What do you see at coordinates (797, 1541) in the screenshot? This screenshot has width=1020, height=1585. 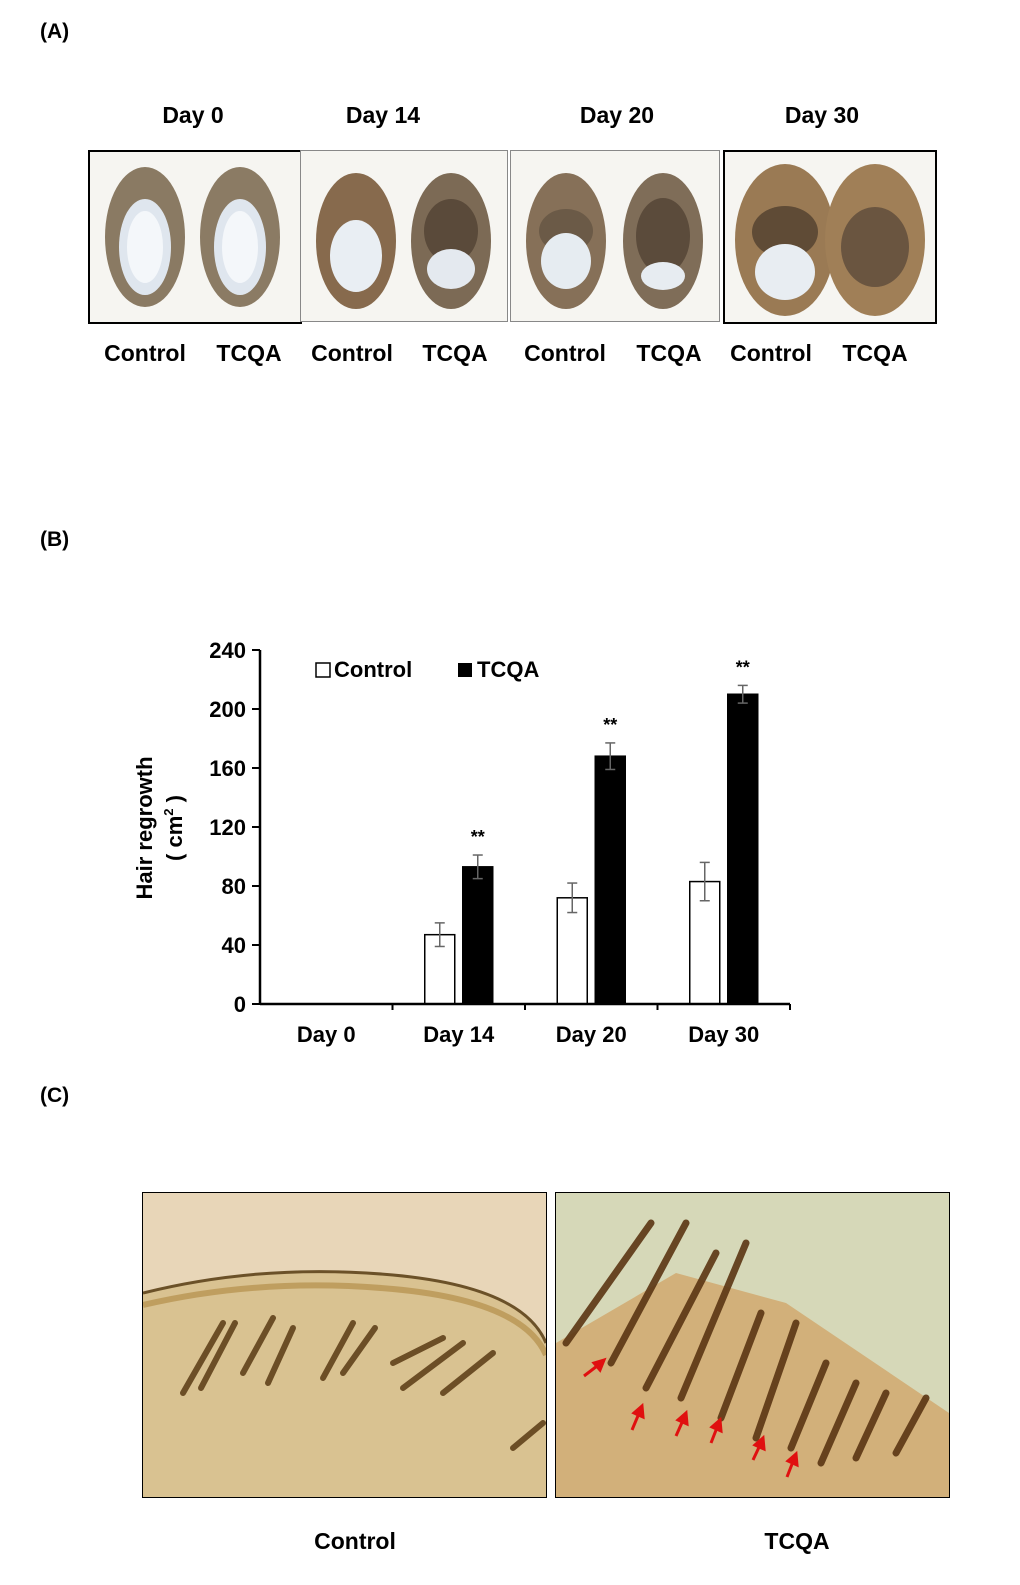 I see `histology-label-tcqa: TCQA` at bounding box center [797, 1541].